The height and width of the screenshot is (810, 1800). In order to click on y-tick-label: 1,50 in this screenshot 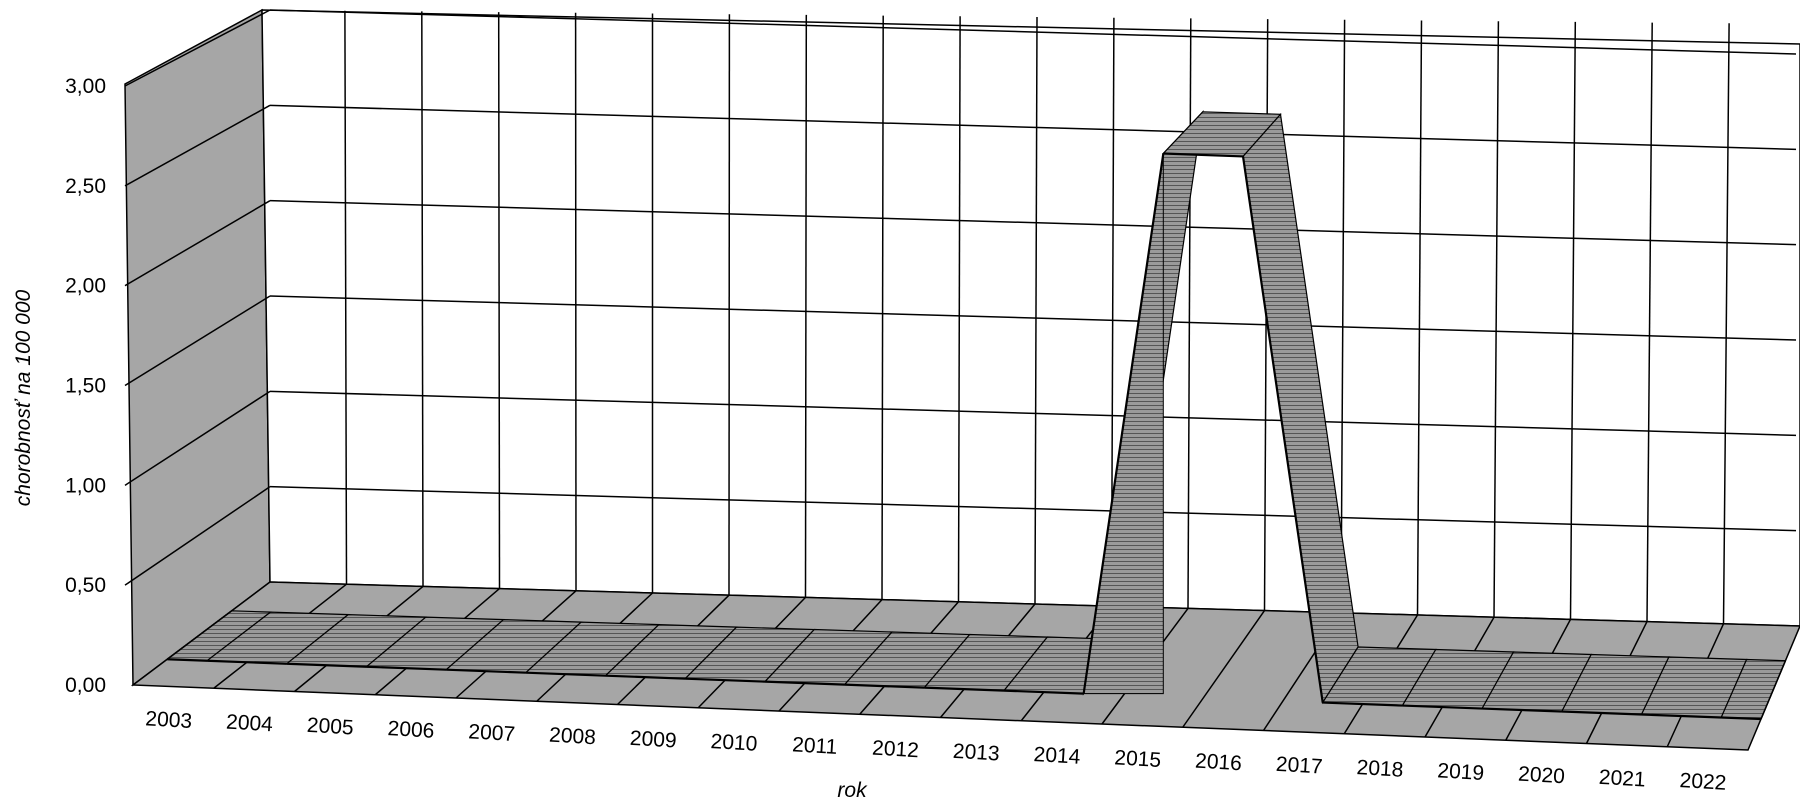, I will do `click(85, 386)`.